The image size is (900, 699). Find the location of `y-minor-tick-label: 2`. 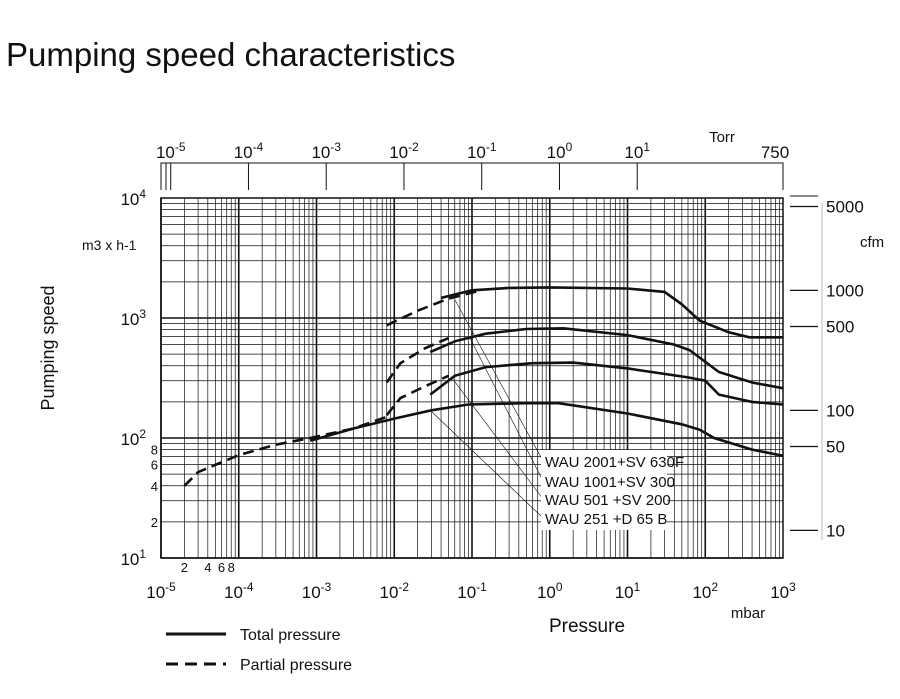

y-minor-tick-label: 2 is located at coordinates (154, 522).